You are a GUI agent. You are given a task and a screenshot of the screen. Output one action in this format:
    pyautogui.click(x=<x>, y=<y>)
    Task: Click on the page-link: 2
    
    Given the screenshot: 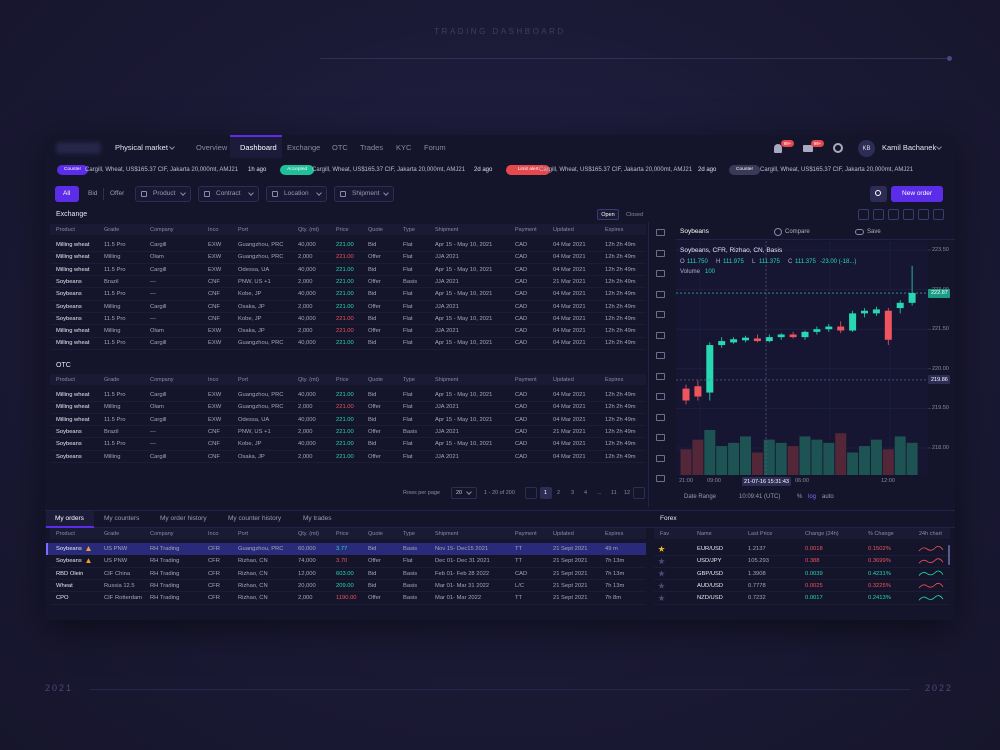 What is the action you would take?
    pyautogui.click(x=559, y=493)
    